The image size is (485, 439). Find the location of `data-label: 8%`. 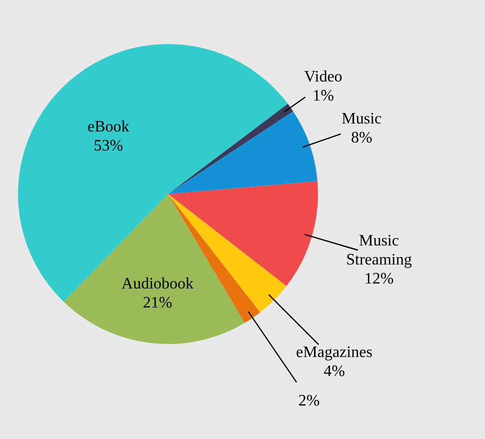

data-label: 8% is located at coordinates (361, 138).